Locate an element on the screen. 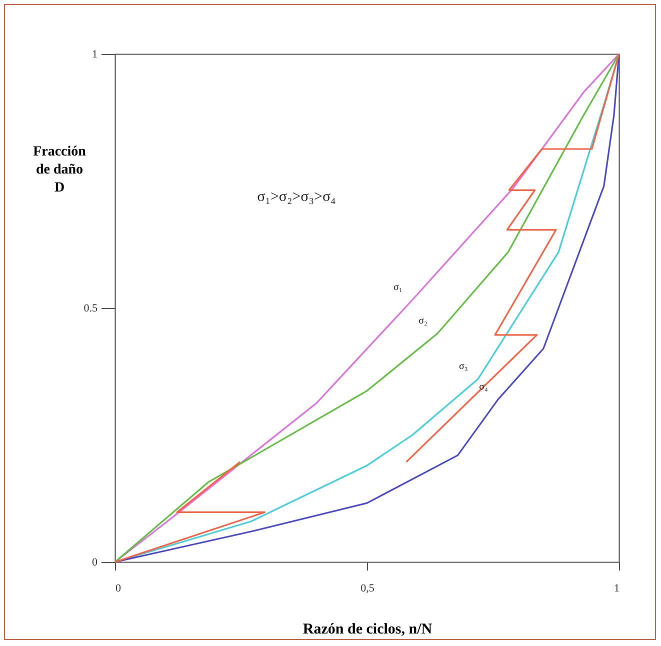  y-axis-title: Fracción de daño D is located at coordinates (59, 170).